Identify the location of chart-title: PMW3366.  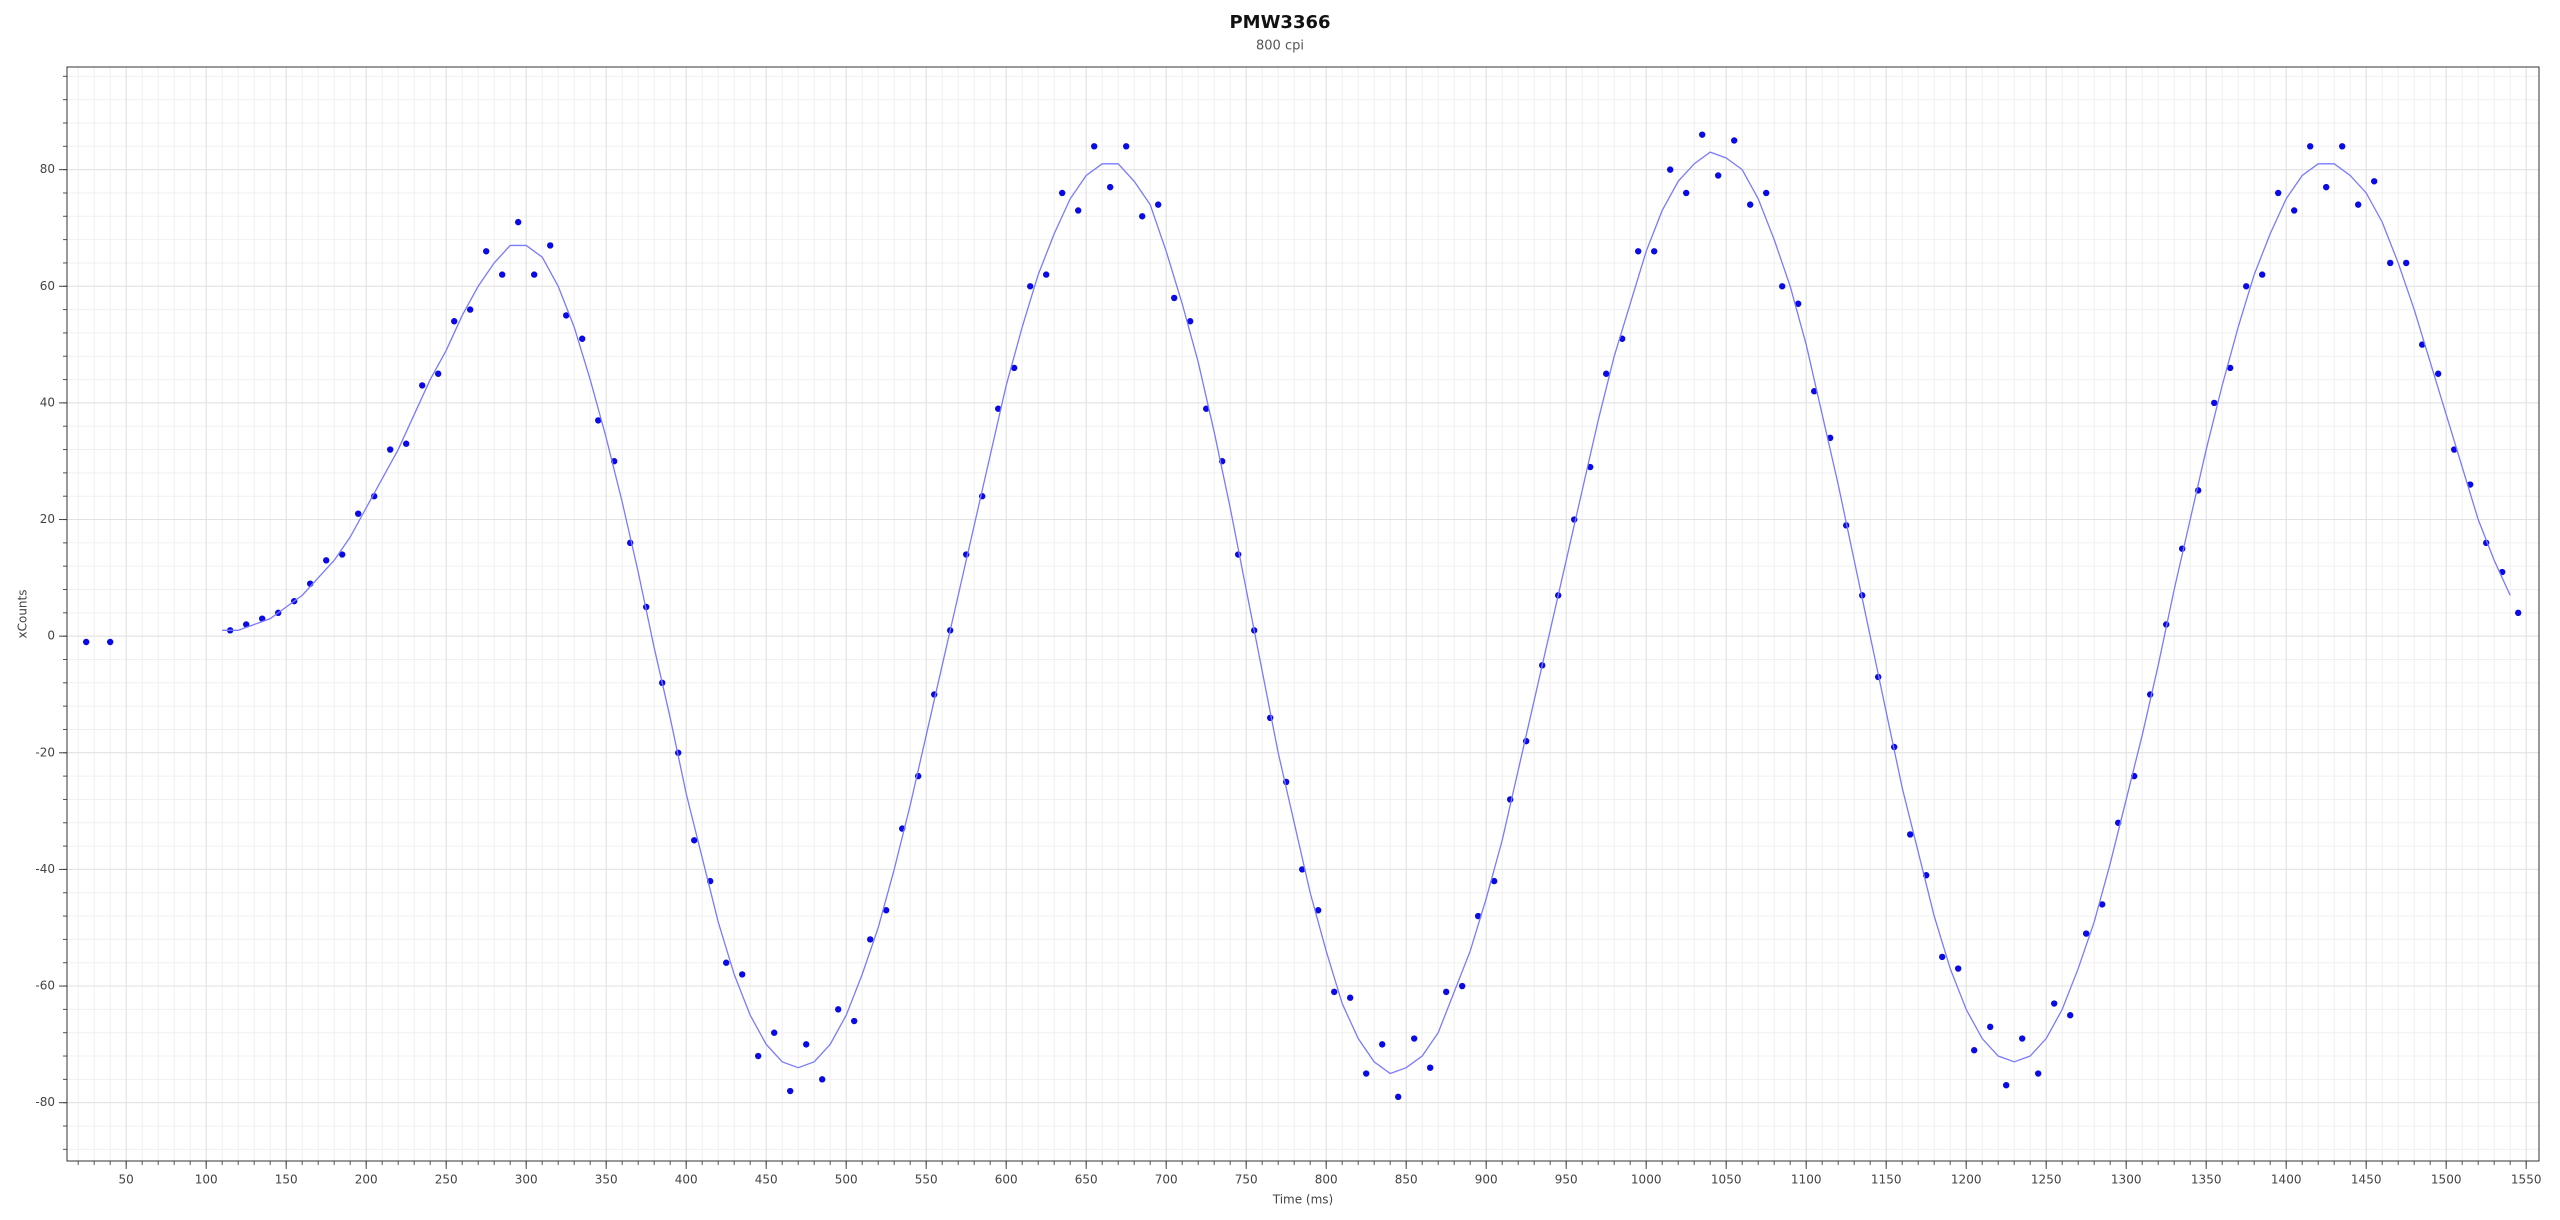
(1279, 22).